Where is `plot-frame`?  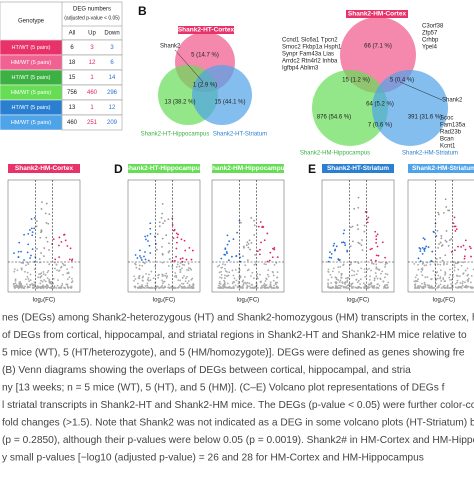
plot-frame is located at coordinates (248, 236).